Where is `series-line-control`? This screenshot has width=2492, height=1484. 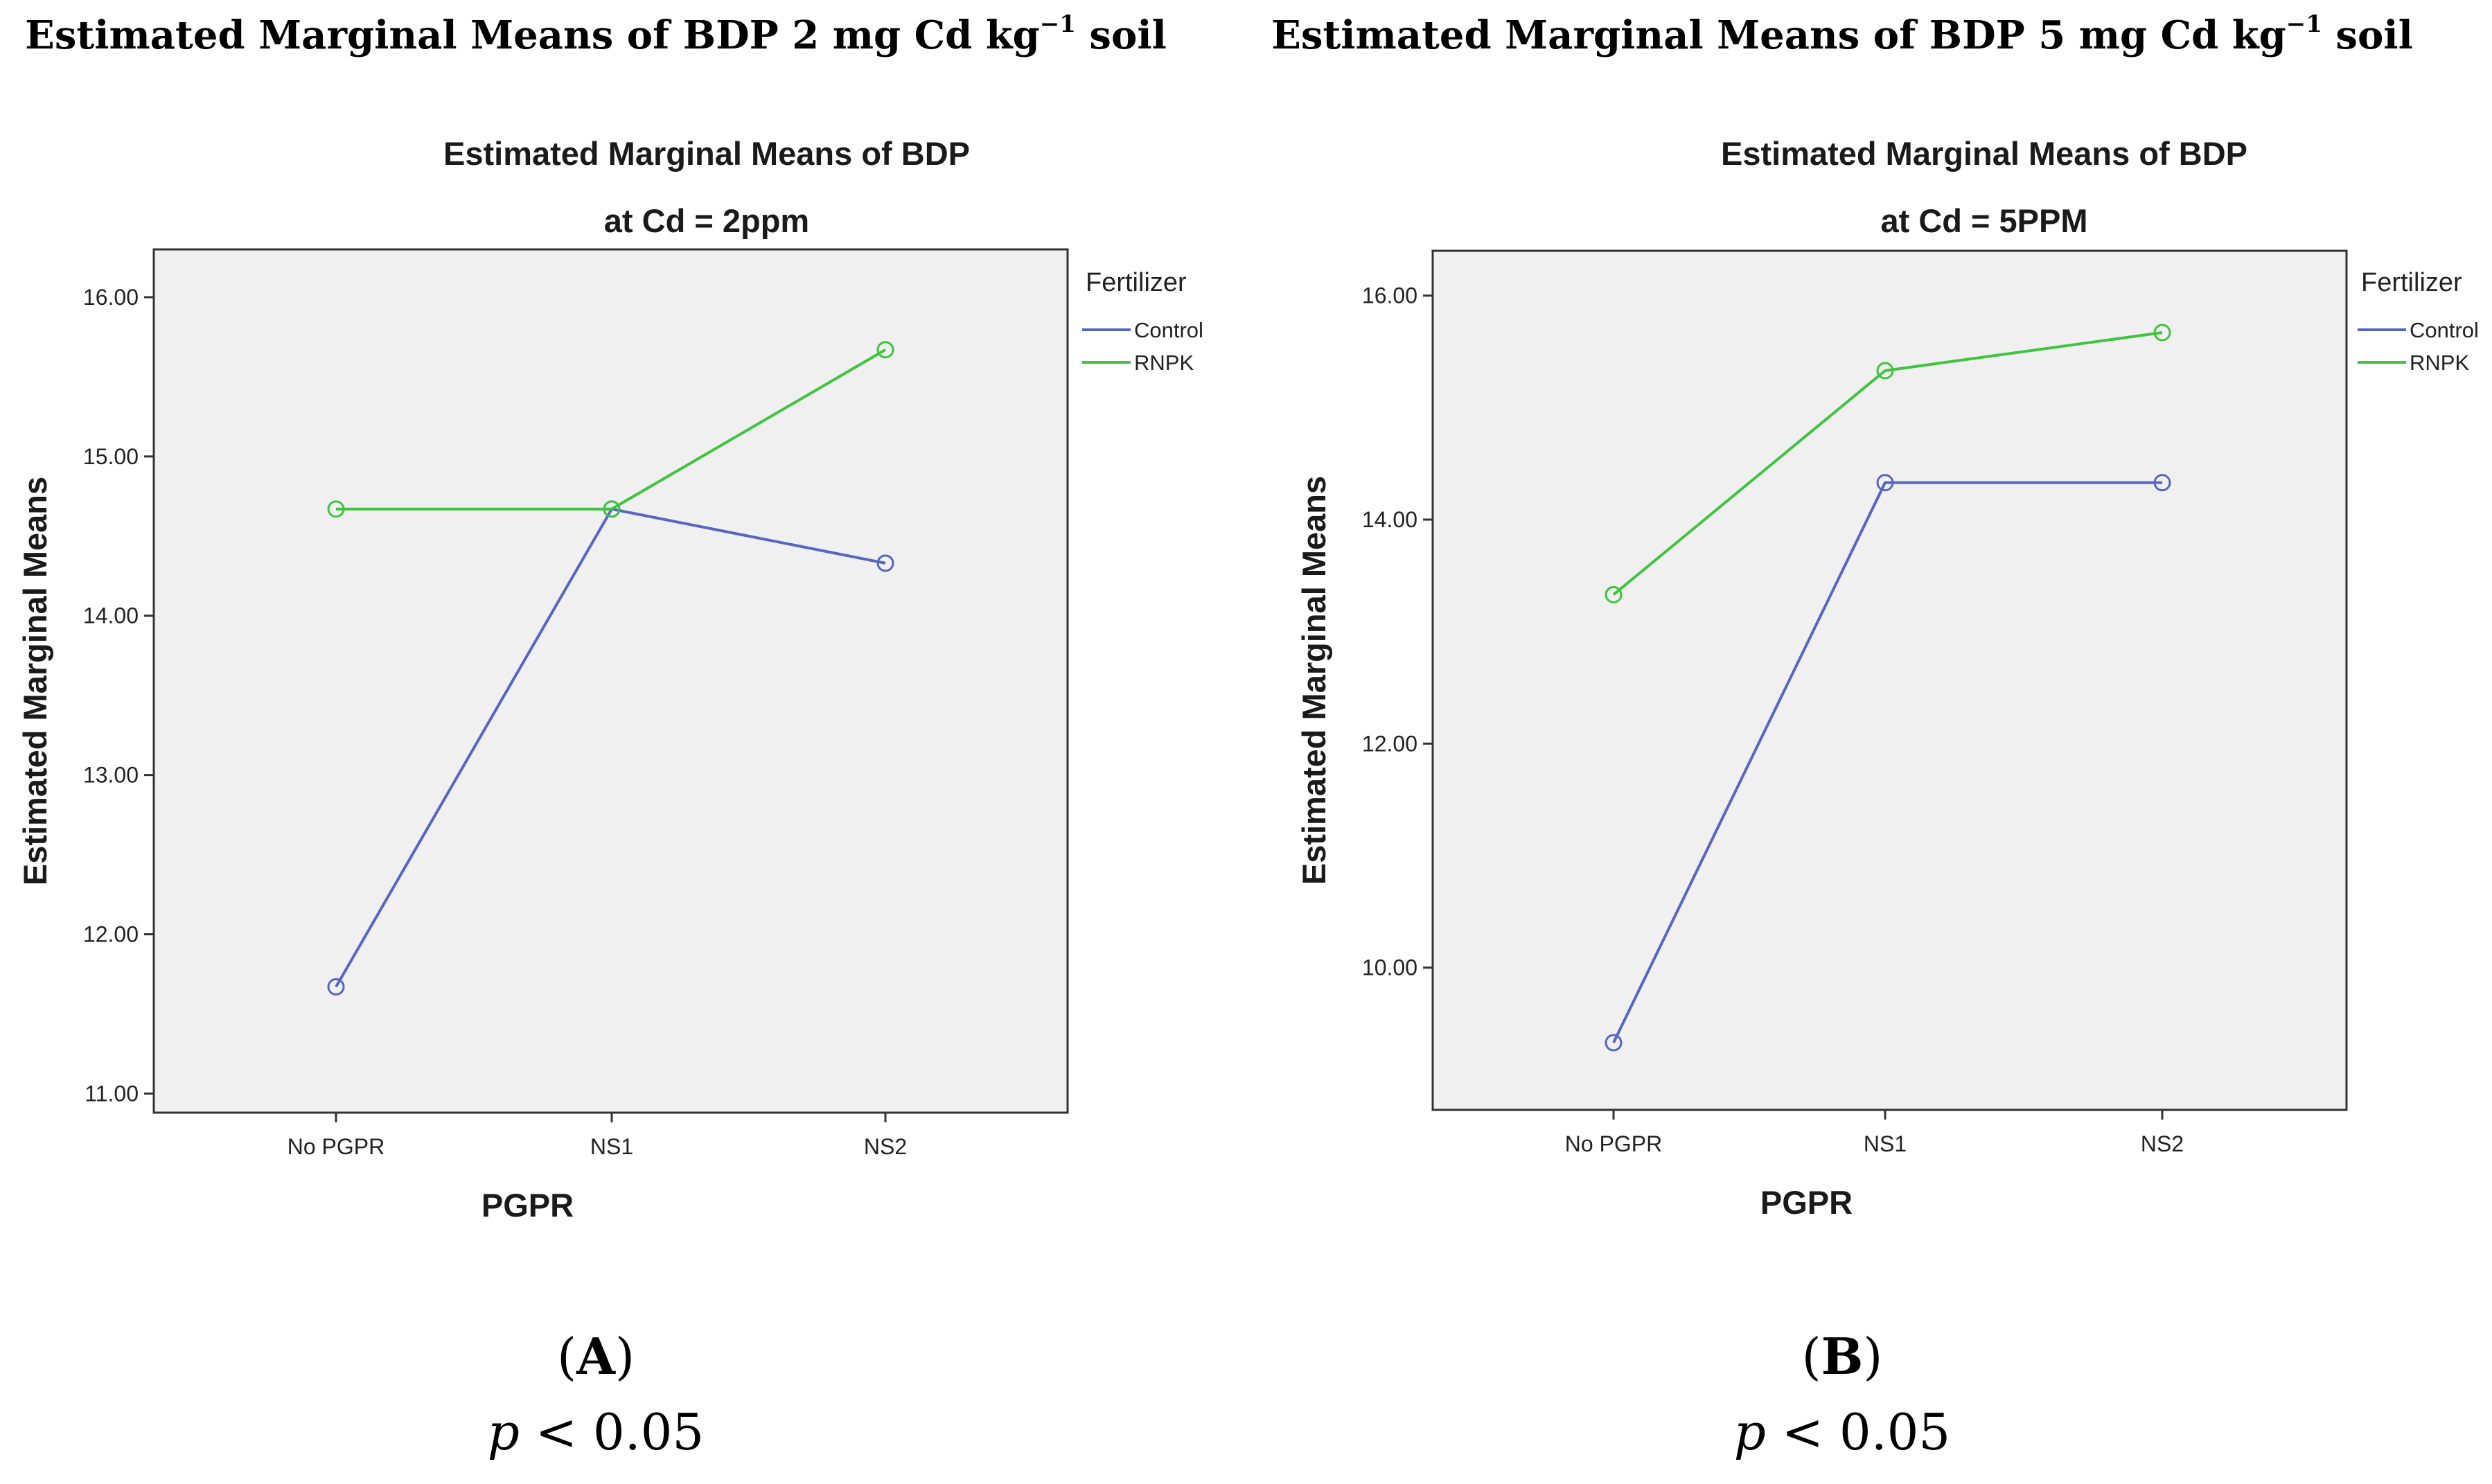
series-line-control is located at coordinates (1887, 762).